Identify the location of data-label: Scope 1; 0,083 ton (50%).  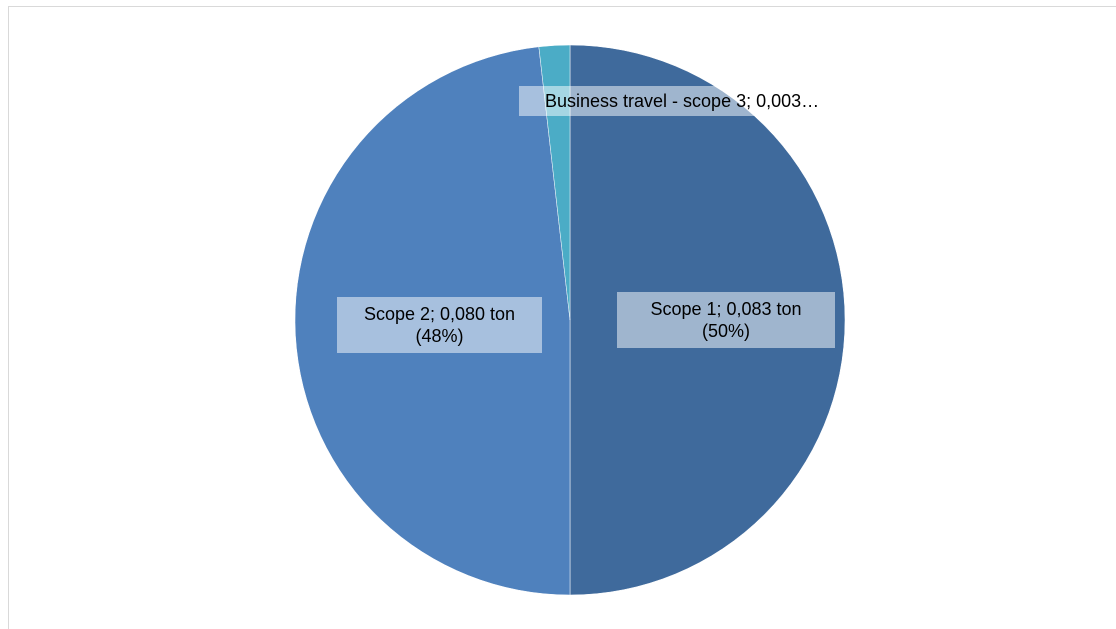
(726, 320).